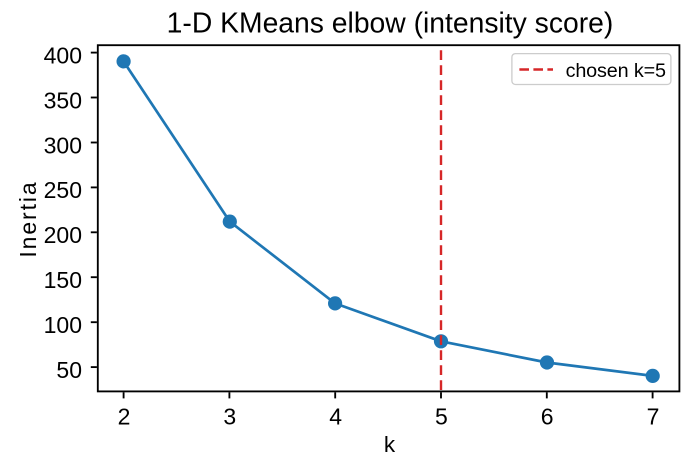 The image size is (693, 470). What do you see at coordinates (63, 325) in the screenshot?
I see `svg-text: 100` at bounding box center [63, 325].